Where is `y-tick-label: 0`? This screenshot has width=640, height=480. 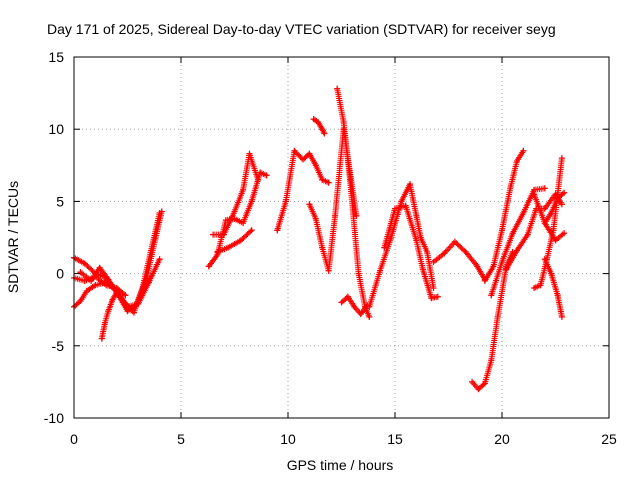 y-tick-label: 0 is located at coordinates (60, 274).